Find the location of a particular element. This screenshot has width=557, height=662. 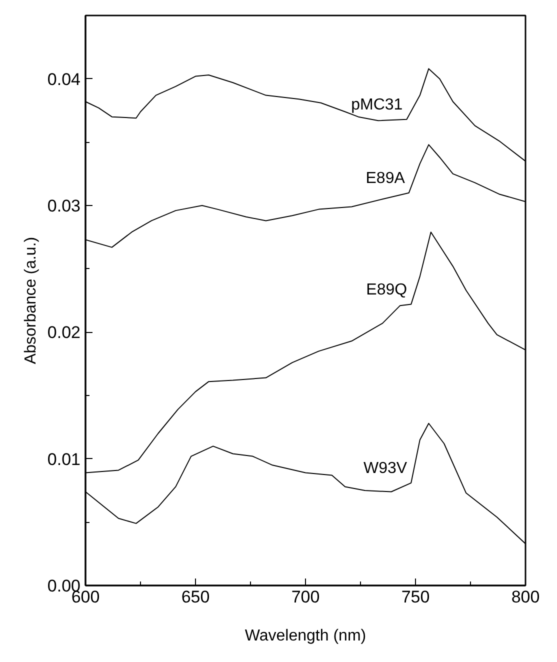

series-label: pMC31 is located at coordinates (377, 105).